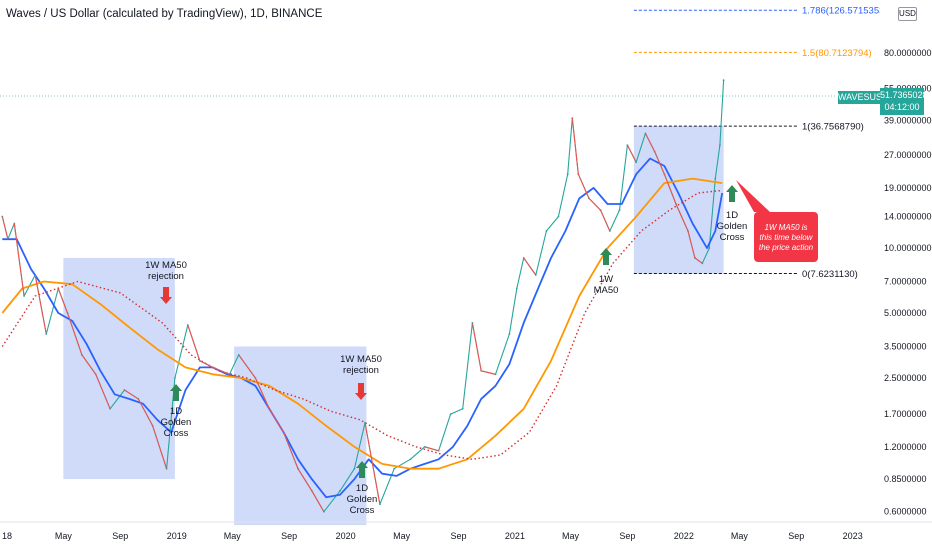 Image resolution: width=932 pixels, height=550 pixels. Describe the element at coordinates (361, 370) in the screenshot. I see `rejection-2-line-1: rejection` at that location.